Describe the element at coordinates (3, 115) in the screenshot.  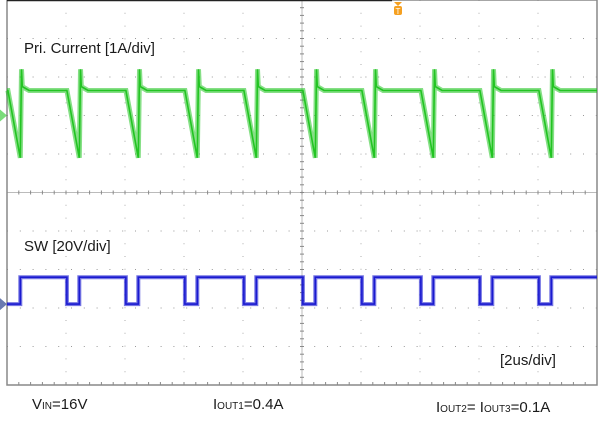
I see `channel1-ground-marker` at that location.